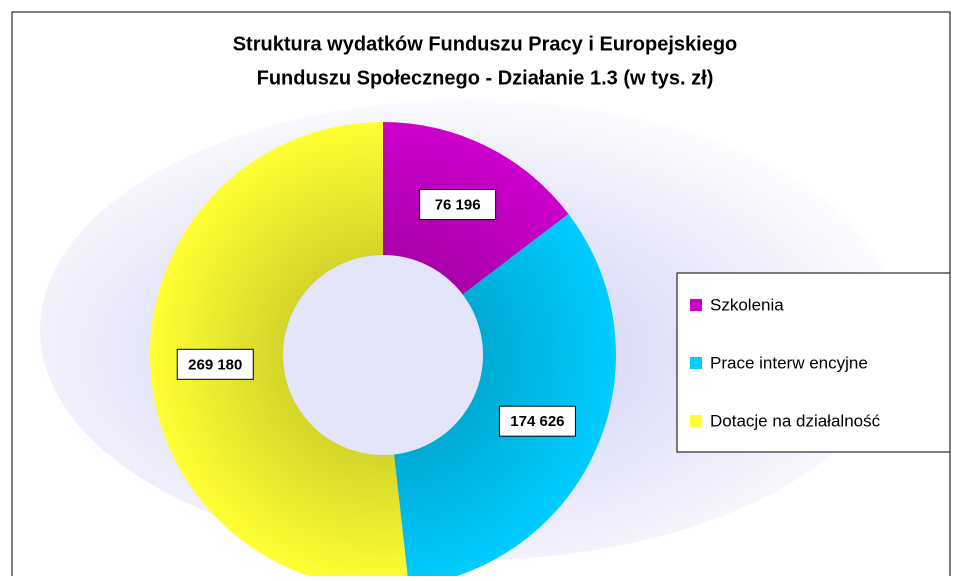 This screenshot has width=957, height=581. I want to click on legend-label: Dotacje na działalność, so click(795, 420).